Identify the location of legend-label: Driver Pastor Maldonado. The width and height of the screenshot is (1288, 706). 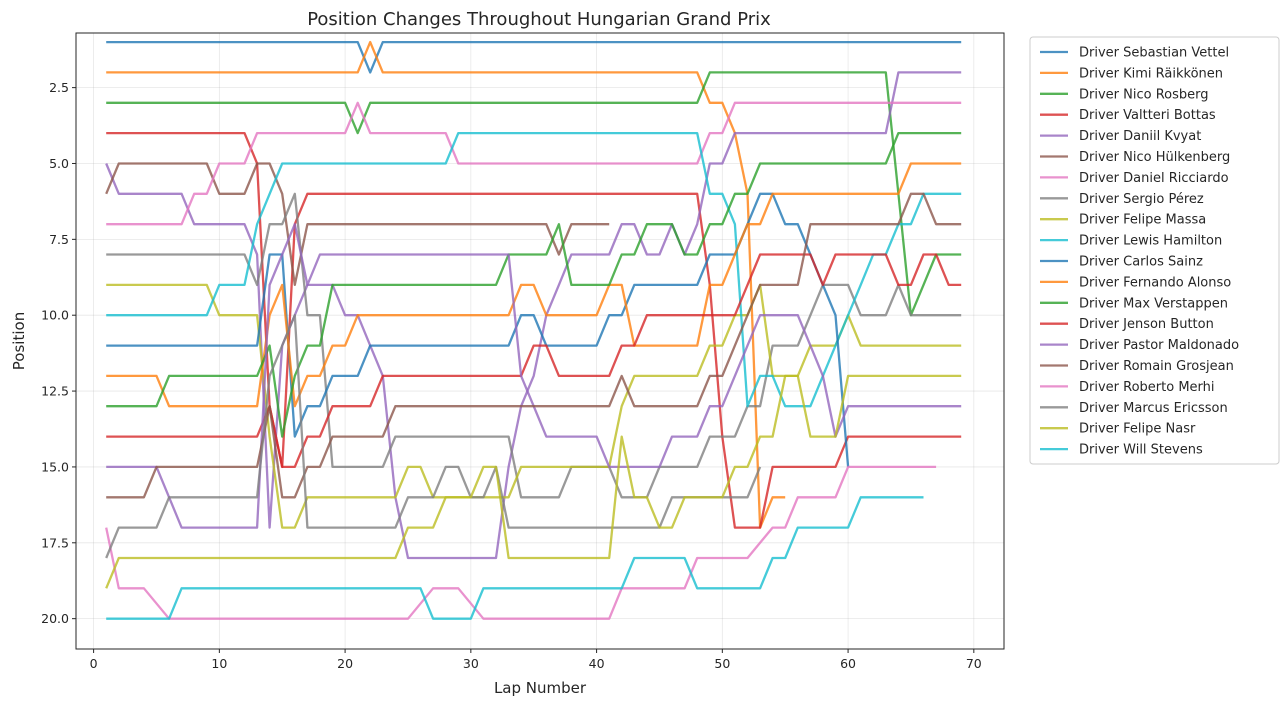
(1159, 345).